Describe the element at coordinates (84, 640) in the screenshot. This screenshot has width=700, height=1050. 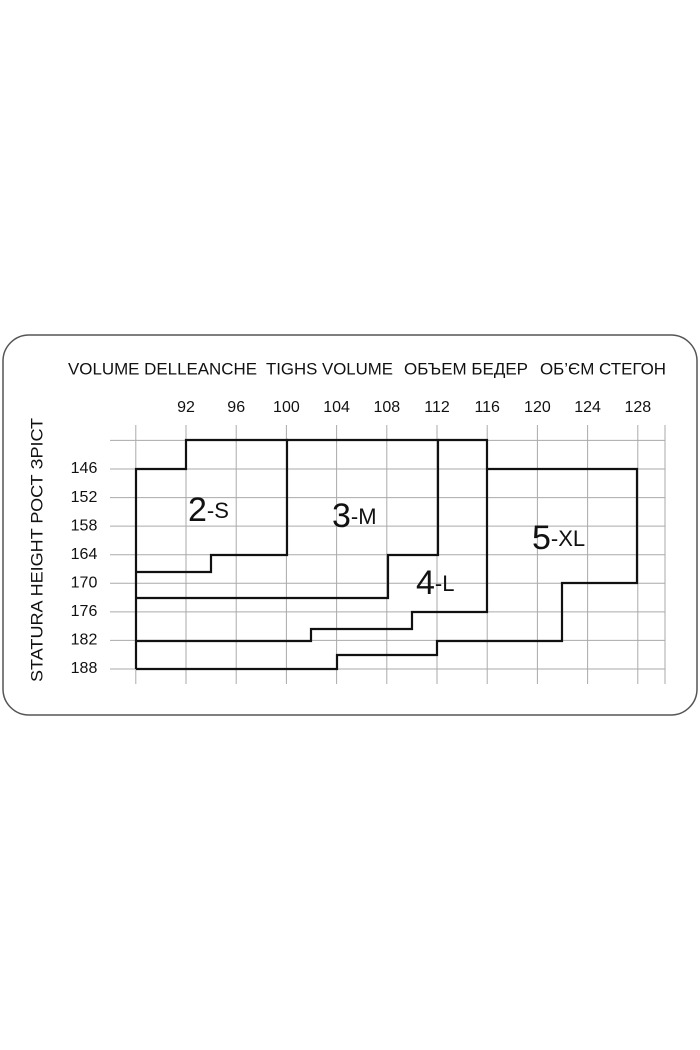
I see `row-label: 182` at that location.